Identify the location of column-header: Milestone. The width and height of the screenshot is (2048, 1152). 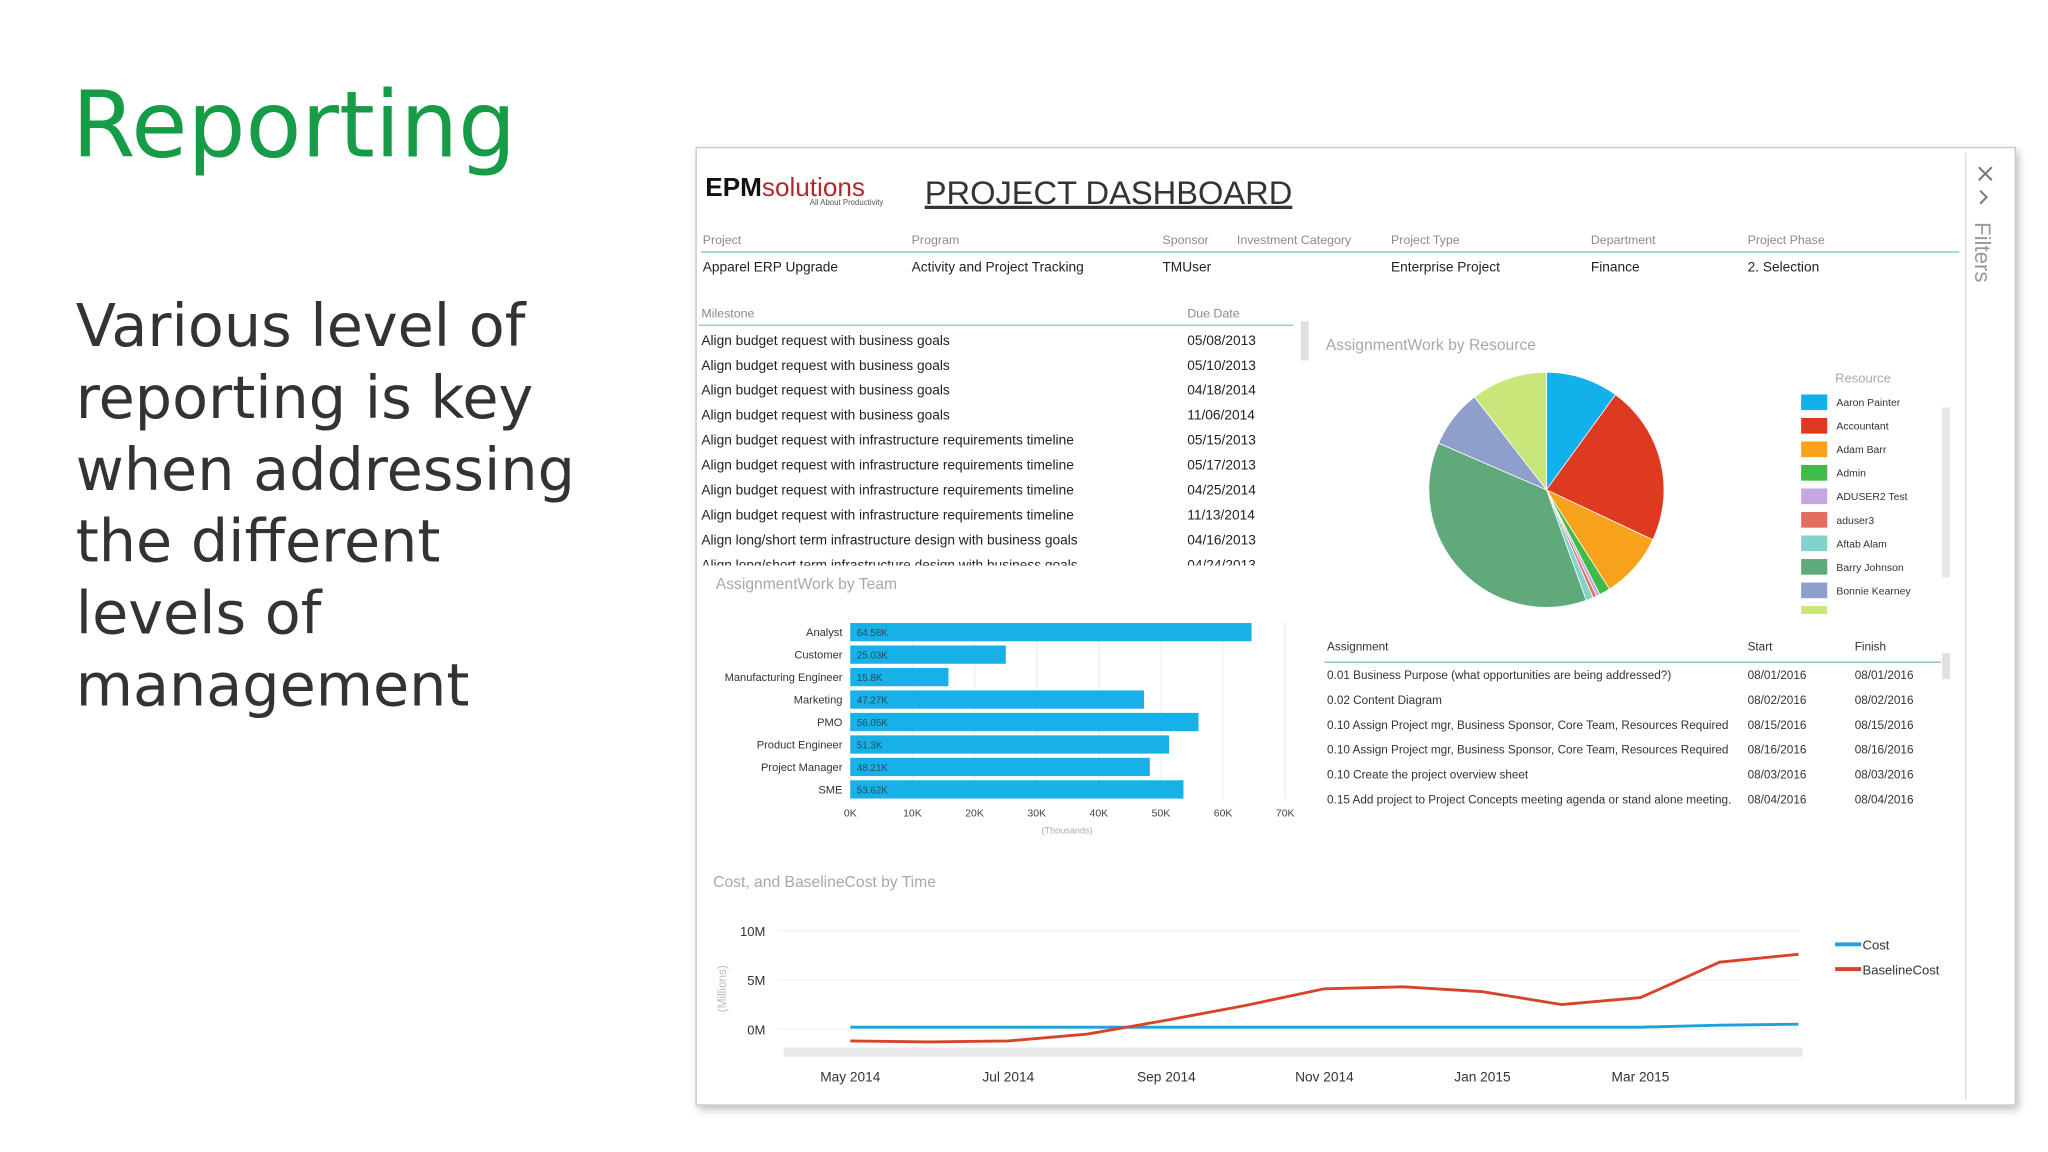
(727, 313).